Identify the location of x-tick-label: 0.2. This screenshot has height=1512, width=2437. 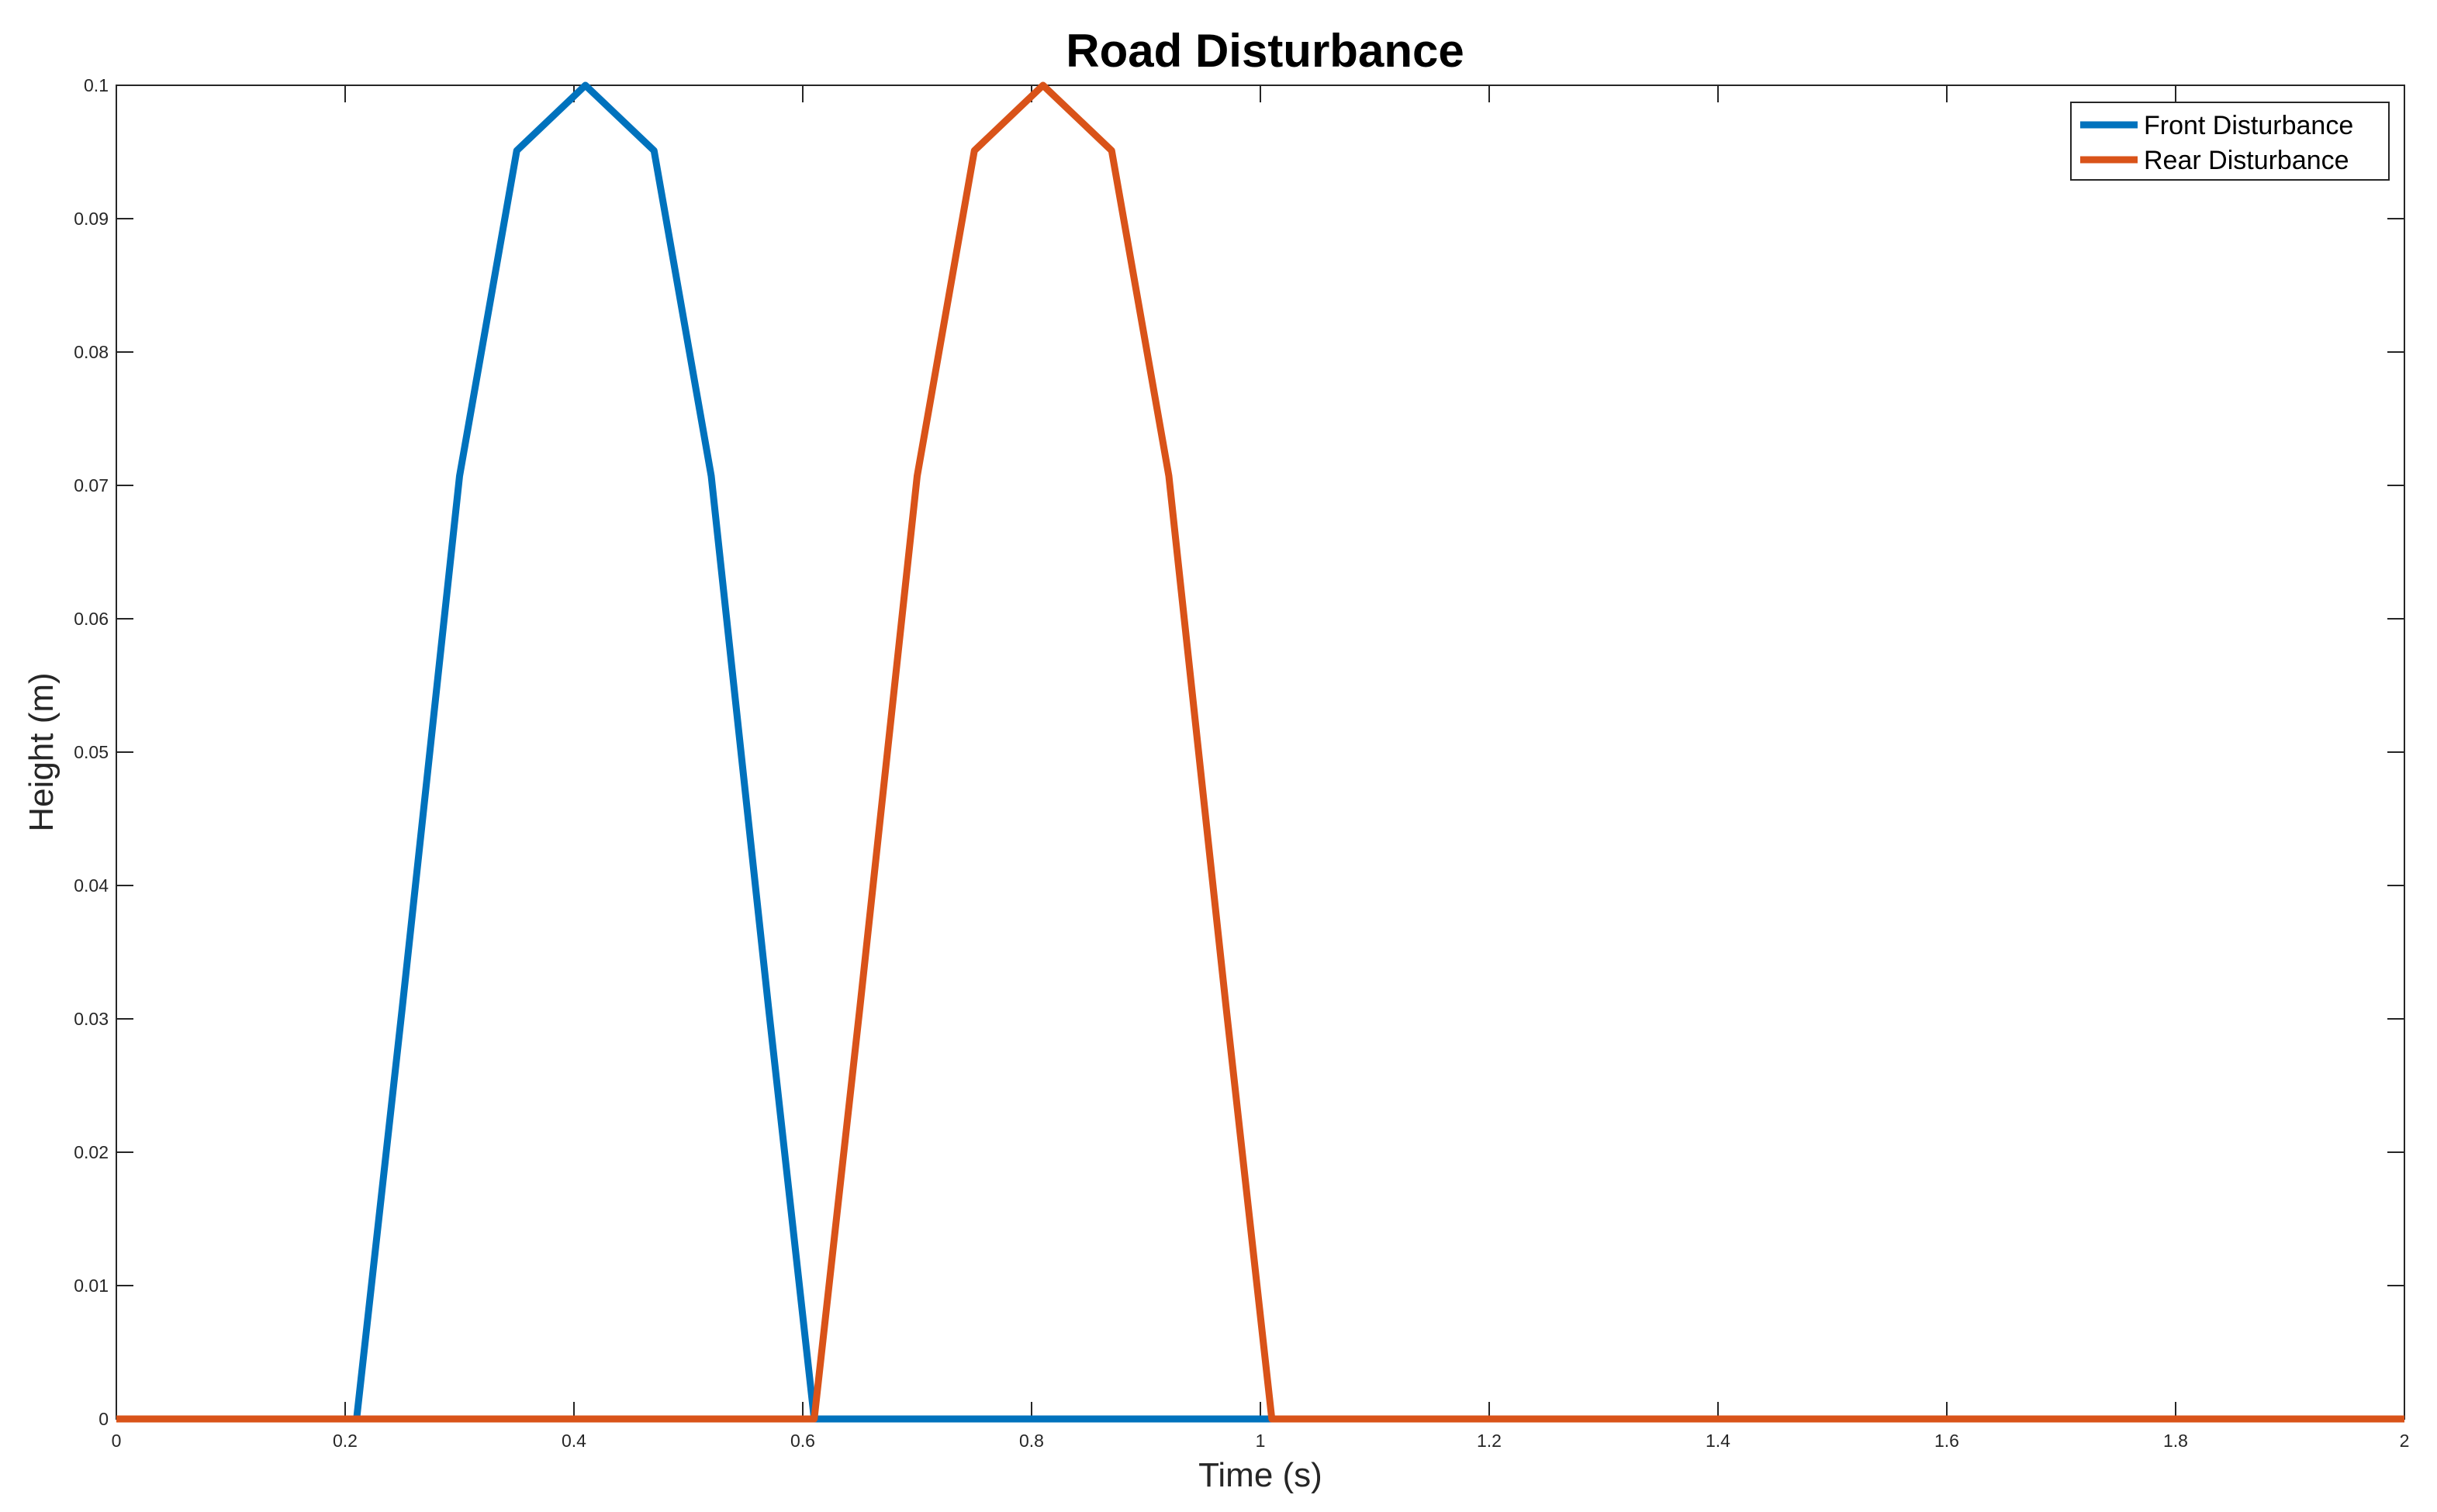
(345, 1441).